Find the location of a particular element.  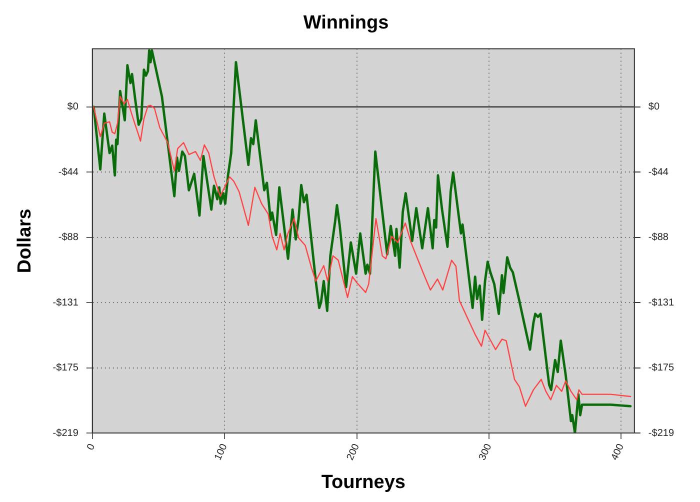

y-tick-label: $0 is located at coordinates (73, 107).